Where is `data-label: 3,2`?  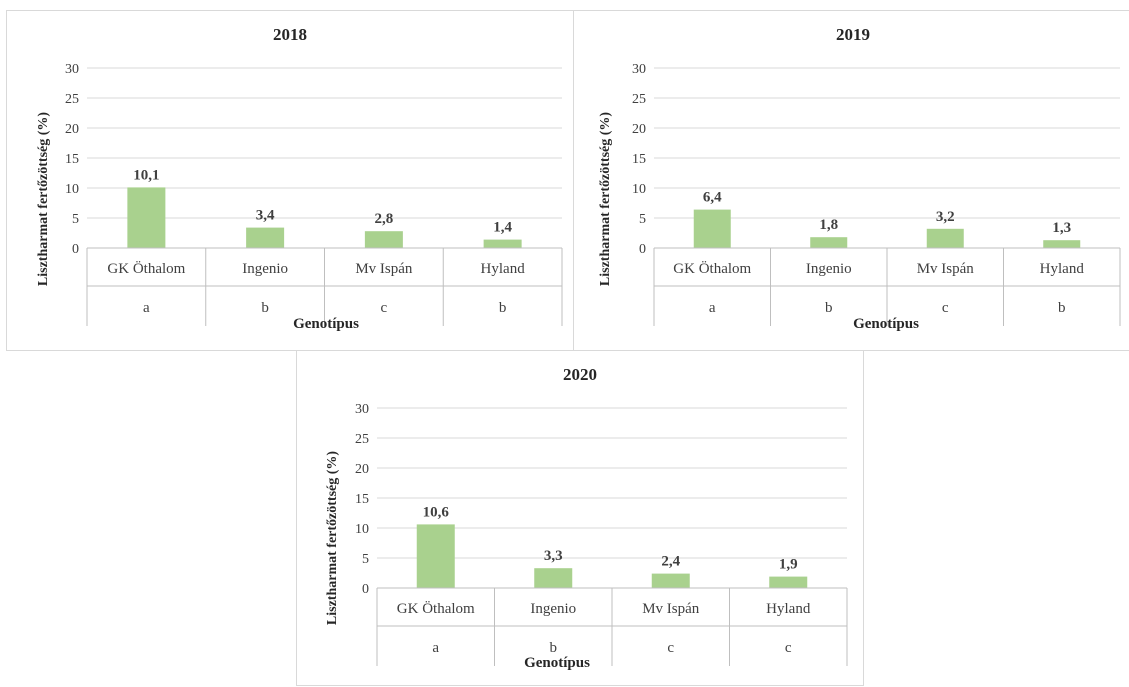
data-label: 3,2 is located at coordinates (945, 217).